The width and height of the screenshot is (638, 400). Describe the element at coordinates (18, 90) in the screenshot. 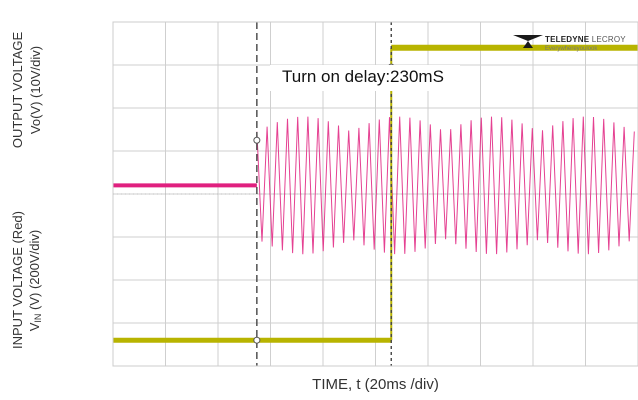

I see `output-axis-label: OUTPUT VOLTAGE` at that location.